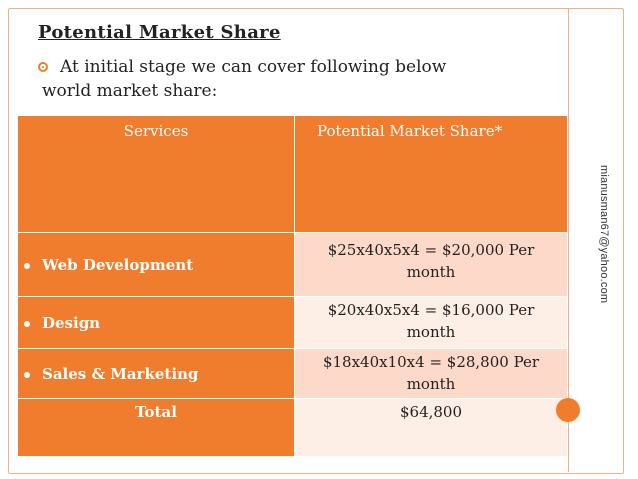  I want to click on share-line1: $25x40x5x4 = $20,000 Per, so click(431, 250).